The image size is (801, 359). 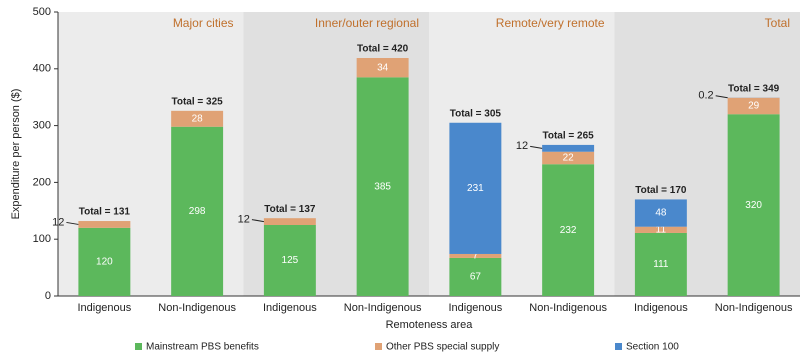 I want to click on data-label: 385, so click(x=382, y=186).